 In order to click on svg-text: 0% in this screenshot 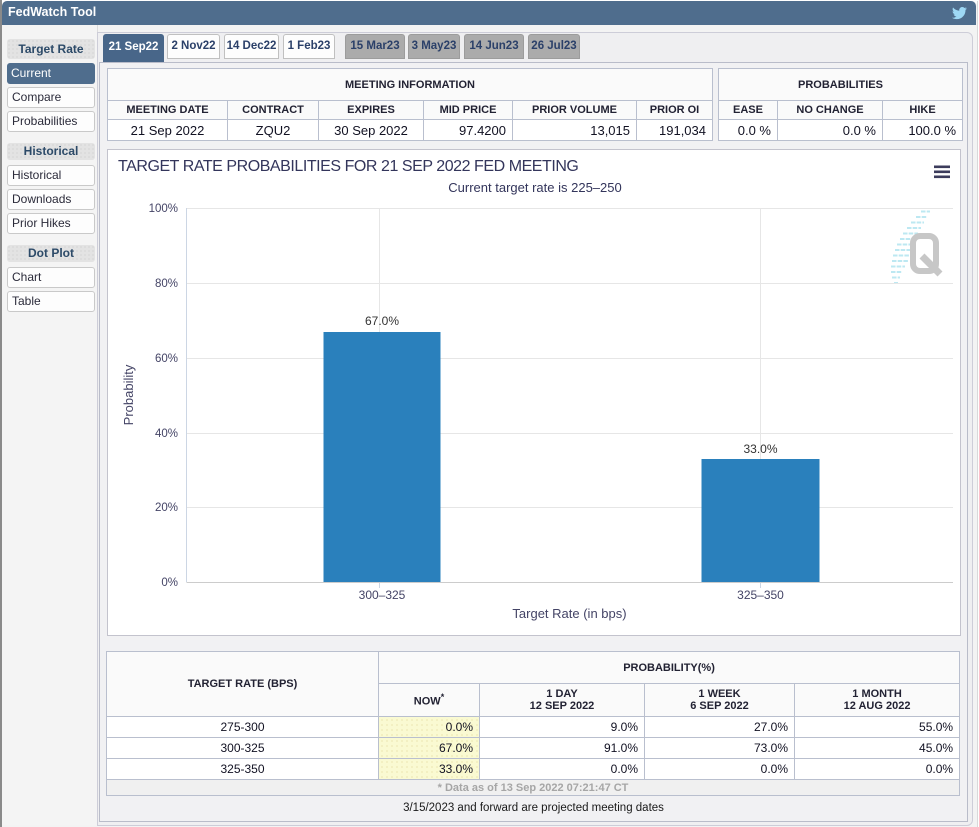, I will do `click(169, 583)`.